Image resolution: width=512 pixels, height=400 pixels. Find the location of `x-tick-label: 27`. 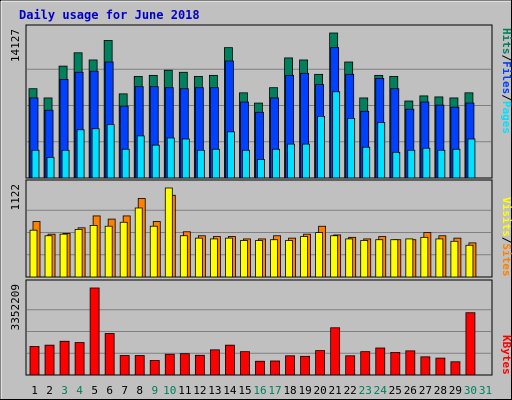

x-tick-label: 27 is located at coordinates (425, 390).